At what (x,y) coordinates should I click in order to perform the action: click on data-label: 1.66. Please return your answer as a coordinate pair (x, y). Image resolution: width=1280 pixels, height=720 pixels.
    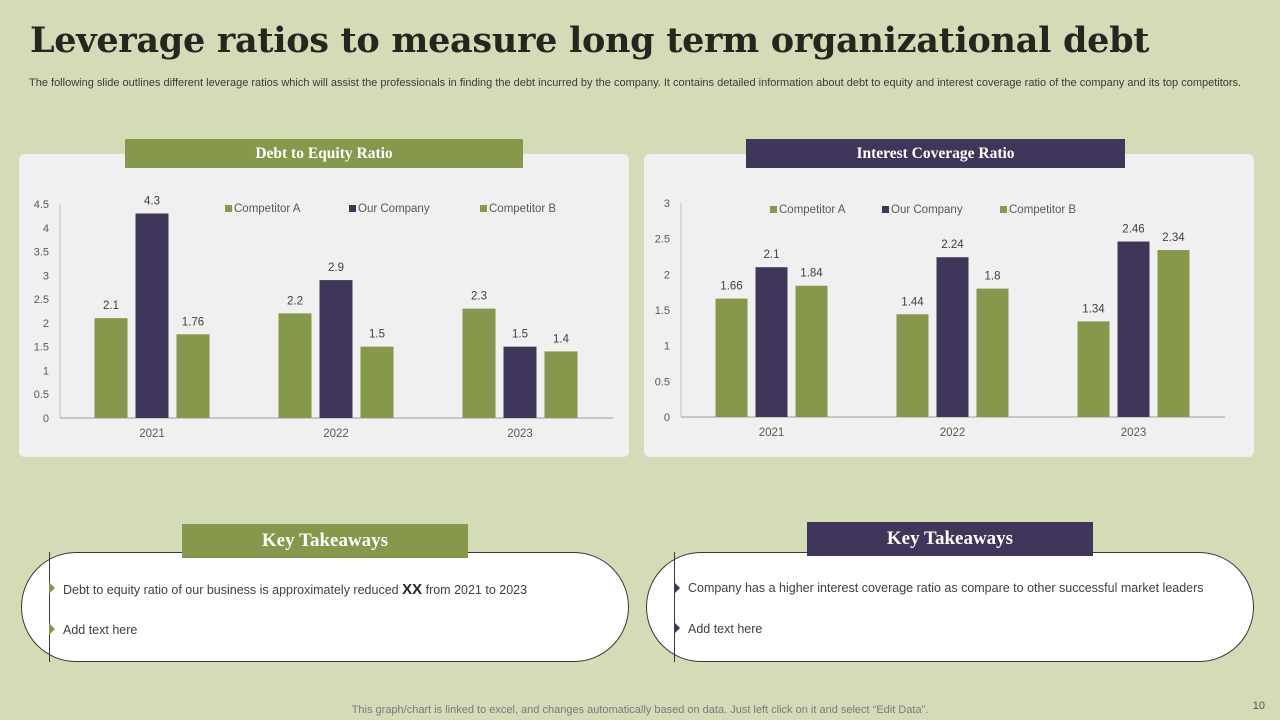
    Looking at the image, I should click on (731, 287).